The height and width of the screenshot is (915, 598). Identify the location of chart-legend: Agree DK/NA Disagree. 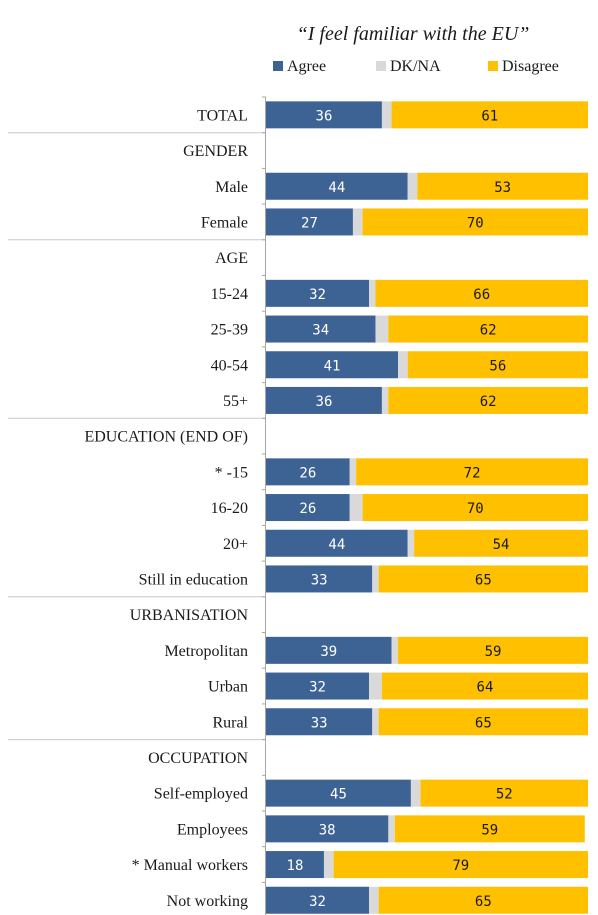
(416, 66).